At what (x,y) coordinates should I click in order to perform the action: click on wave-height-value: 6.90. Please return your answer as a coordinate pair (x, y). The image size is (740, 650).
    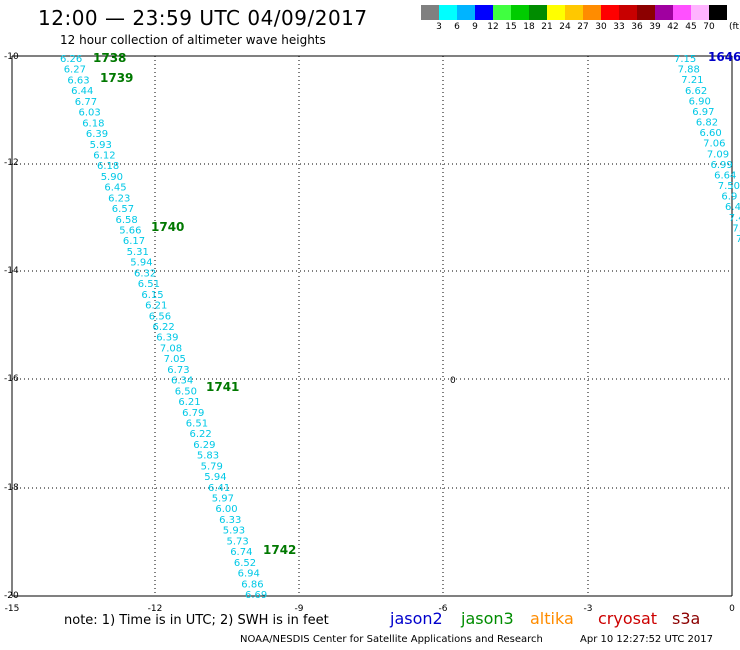
    Looking at the image, I should click on (700, 101).